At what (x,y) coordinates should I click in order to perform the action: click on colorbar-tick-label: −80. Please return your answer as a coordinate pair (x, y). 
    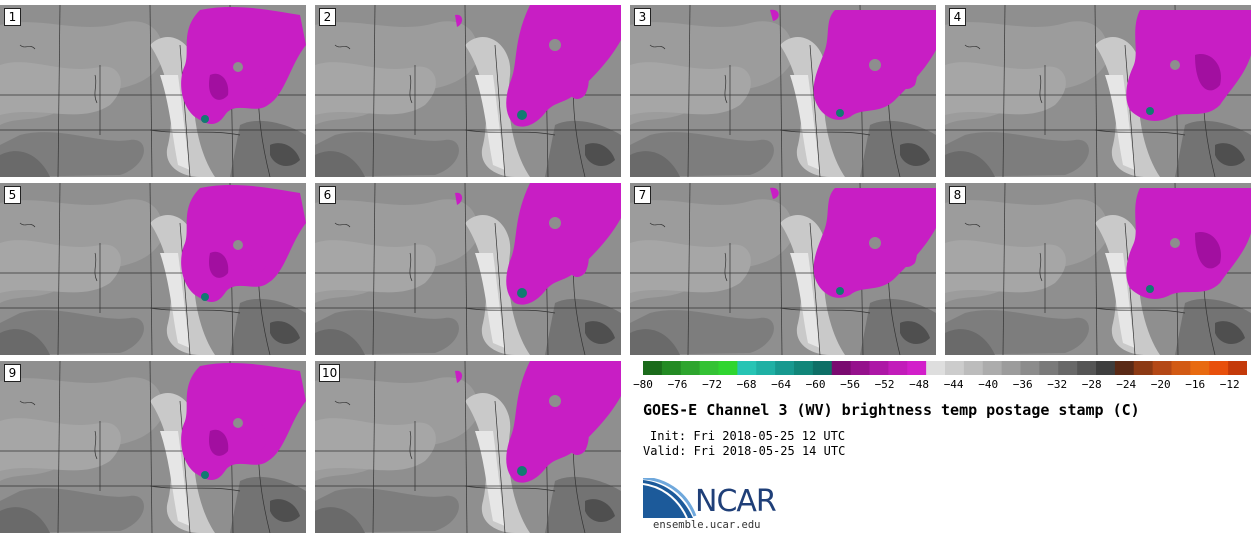
    Looking at the image, I should click on (643, 384).